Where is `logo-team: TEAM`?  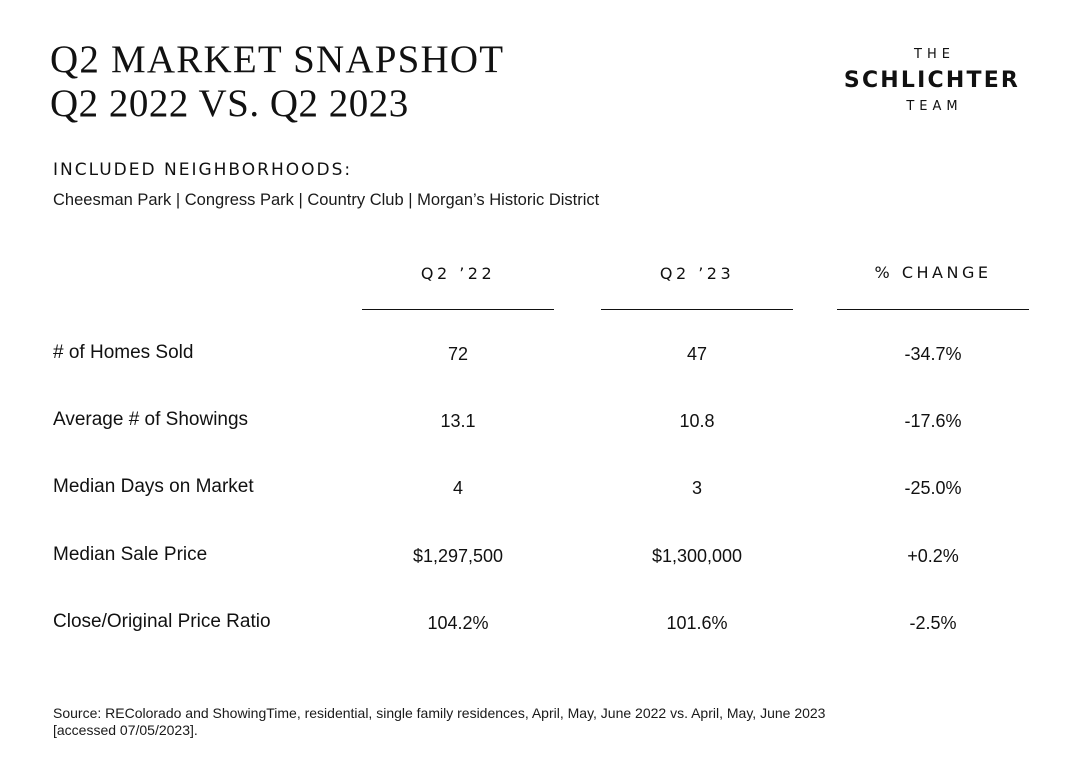
logo-team: TEAM is located at coordinates (934, 106).